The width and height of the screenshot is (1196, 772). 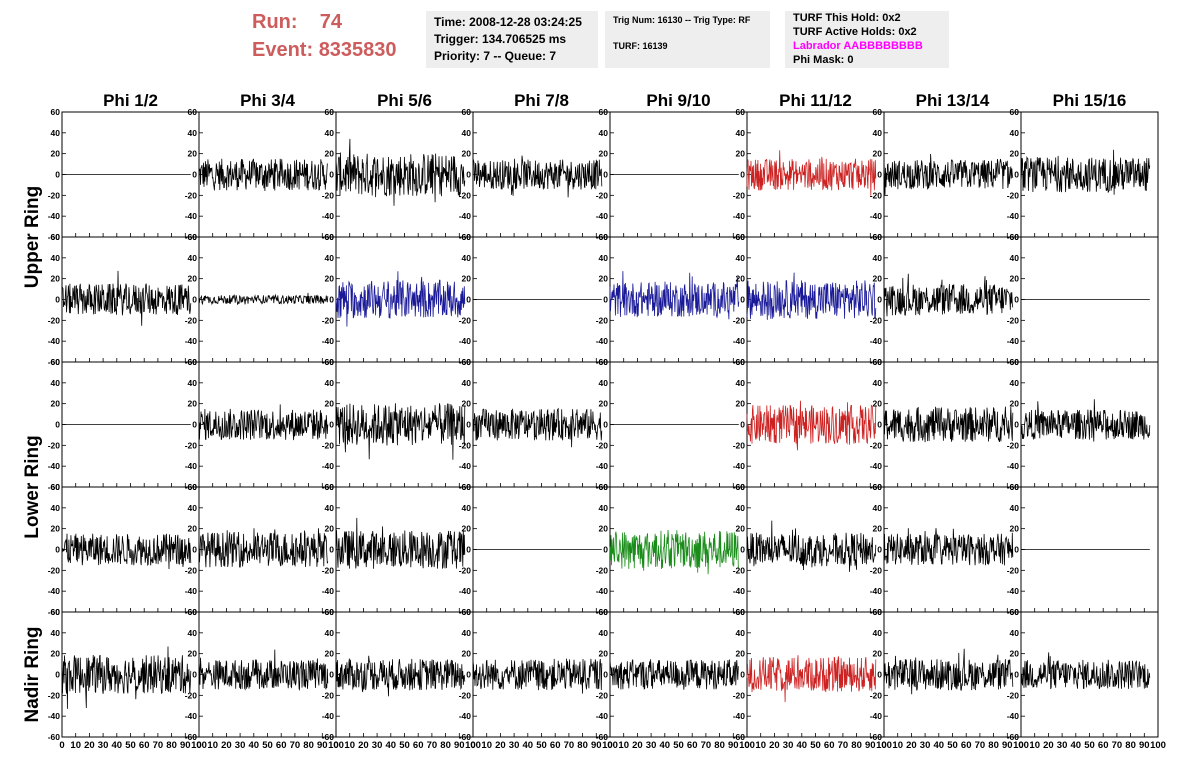 What do you see at coordinates (500, 39) in the screenshot?
I see `trigger-text: Trigger: 134.706525 ms` at bounding box center [500, 39].